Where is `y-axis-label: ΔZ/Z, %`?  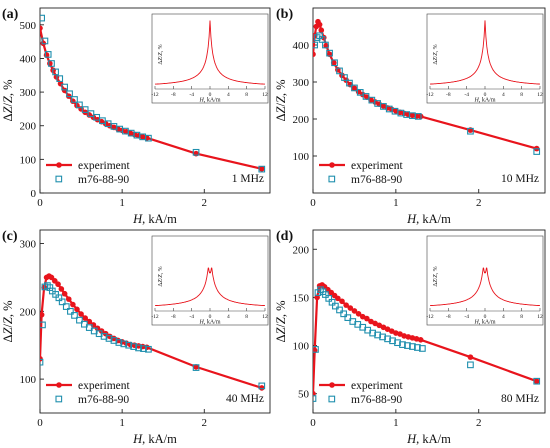
y-axis-label: ΔZ/Z, % is located at coordinates (281, 100).